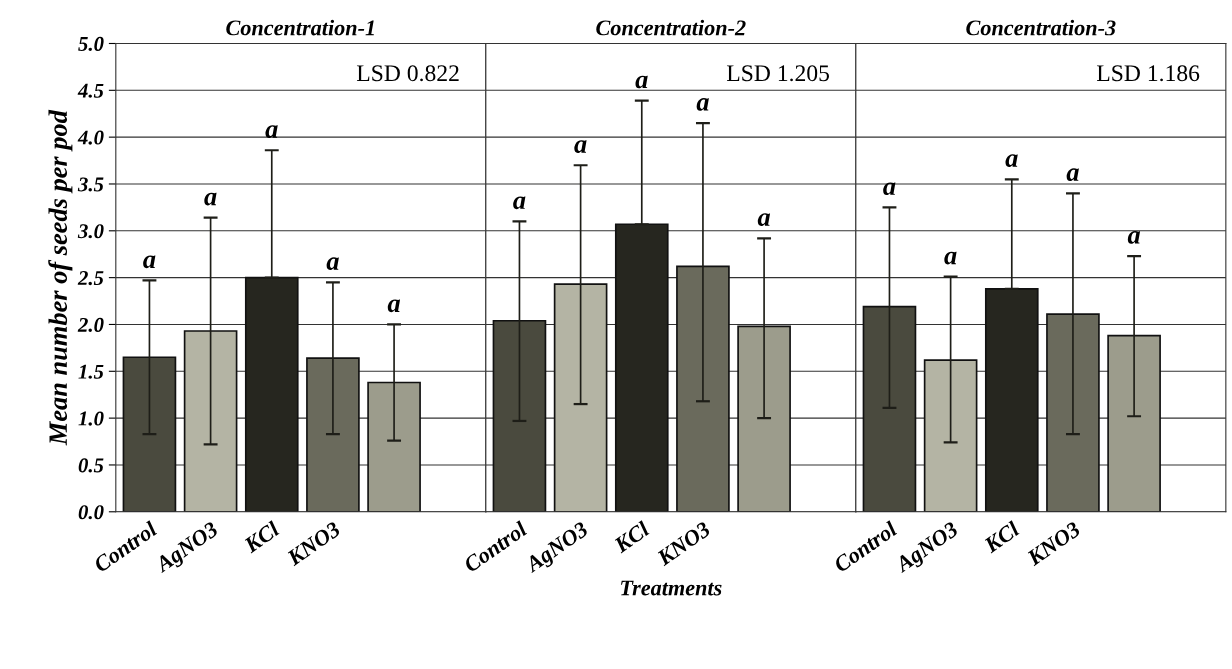 Image resolution: width=1232 pixels, height=669 pixels. I want to click on y-tick-label: 0.0, so click(91, 512).